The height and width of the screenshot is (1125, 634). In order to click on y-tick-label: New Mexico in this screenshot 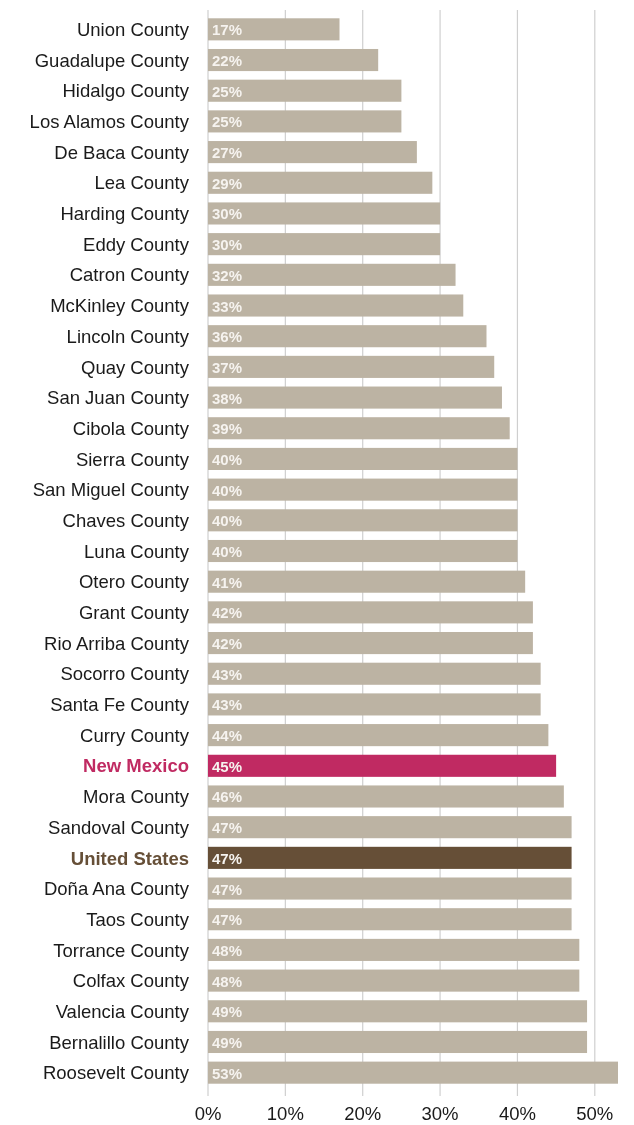, I will do `click(136, 766)`.